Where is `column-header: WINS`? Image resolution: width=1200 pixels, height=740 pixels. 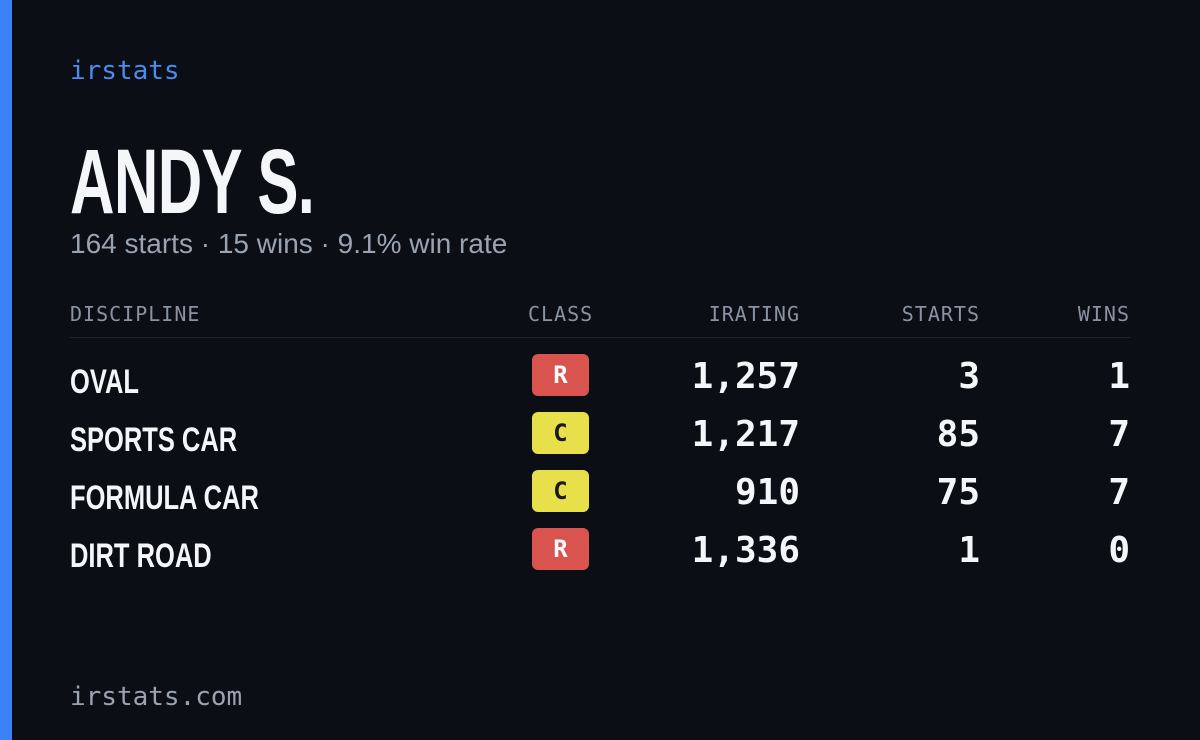 column-header: WINS is located at coordinates (1103, 314).